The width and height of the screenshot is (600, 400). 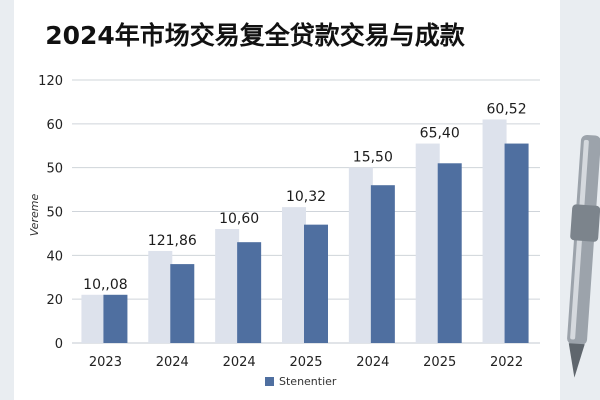 What do you see at coordinates (255, 35) in the screenshot?
I see `chart-title: 2024年市场交易复全贷款交易与成款` at bounding box center [255, 35].